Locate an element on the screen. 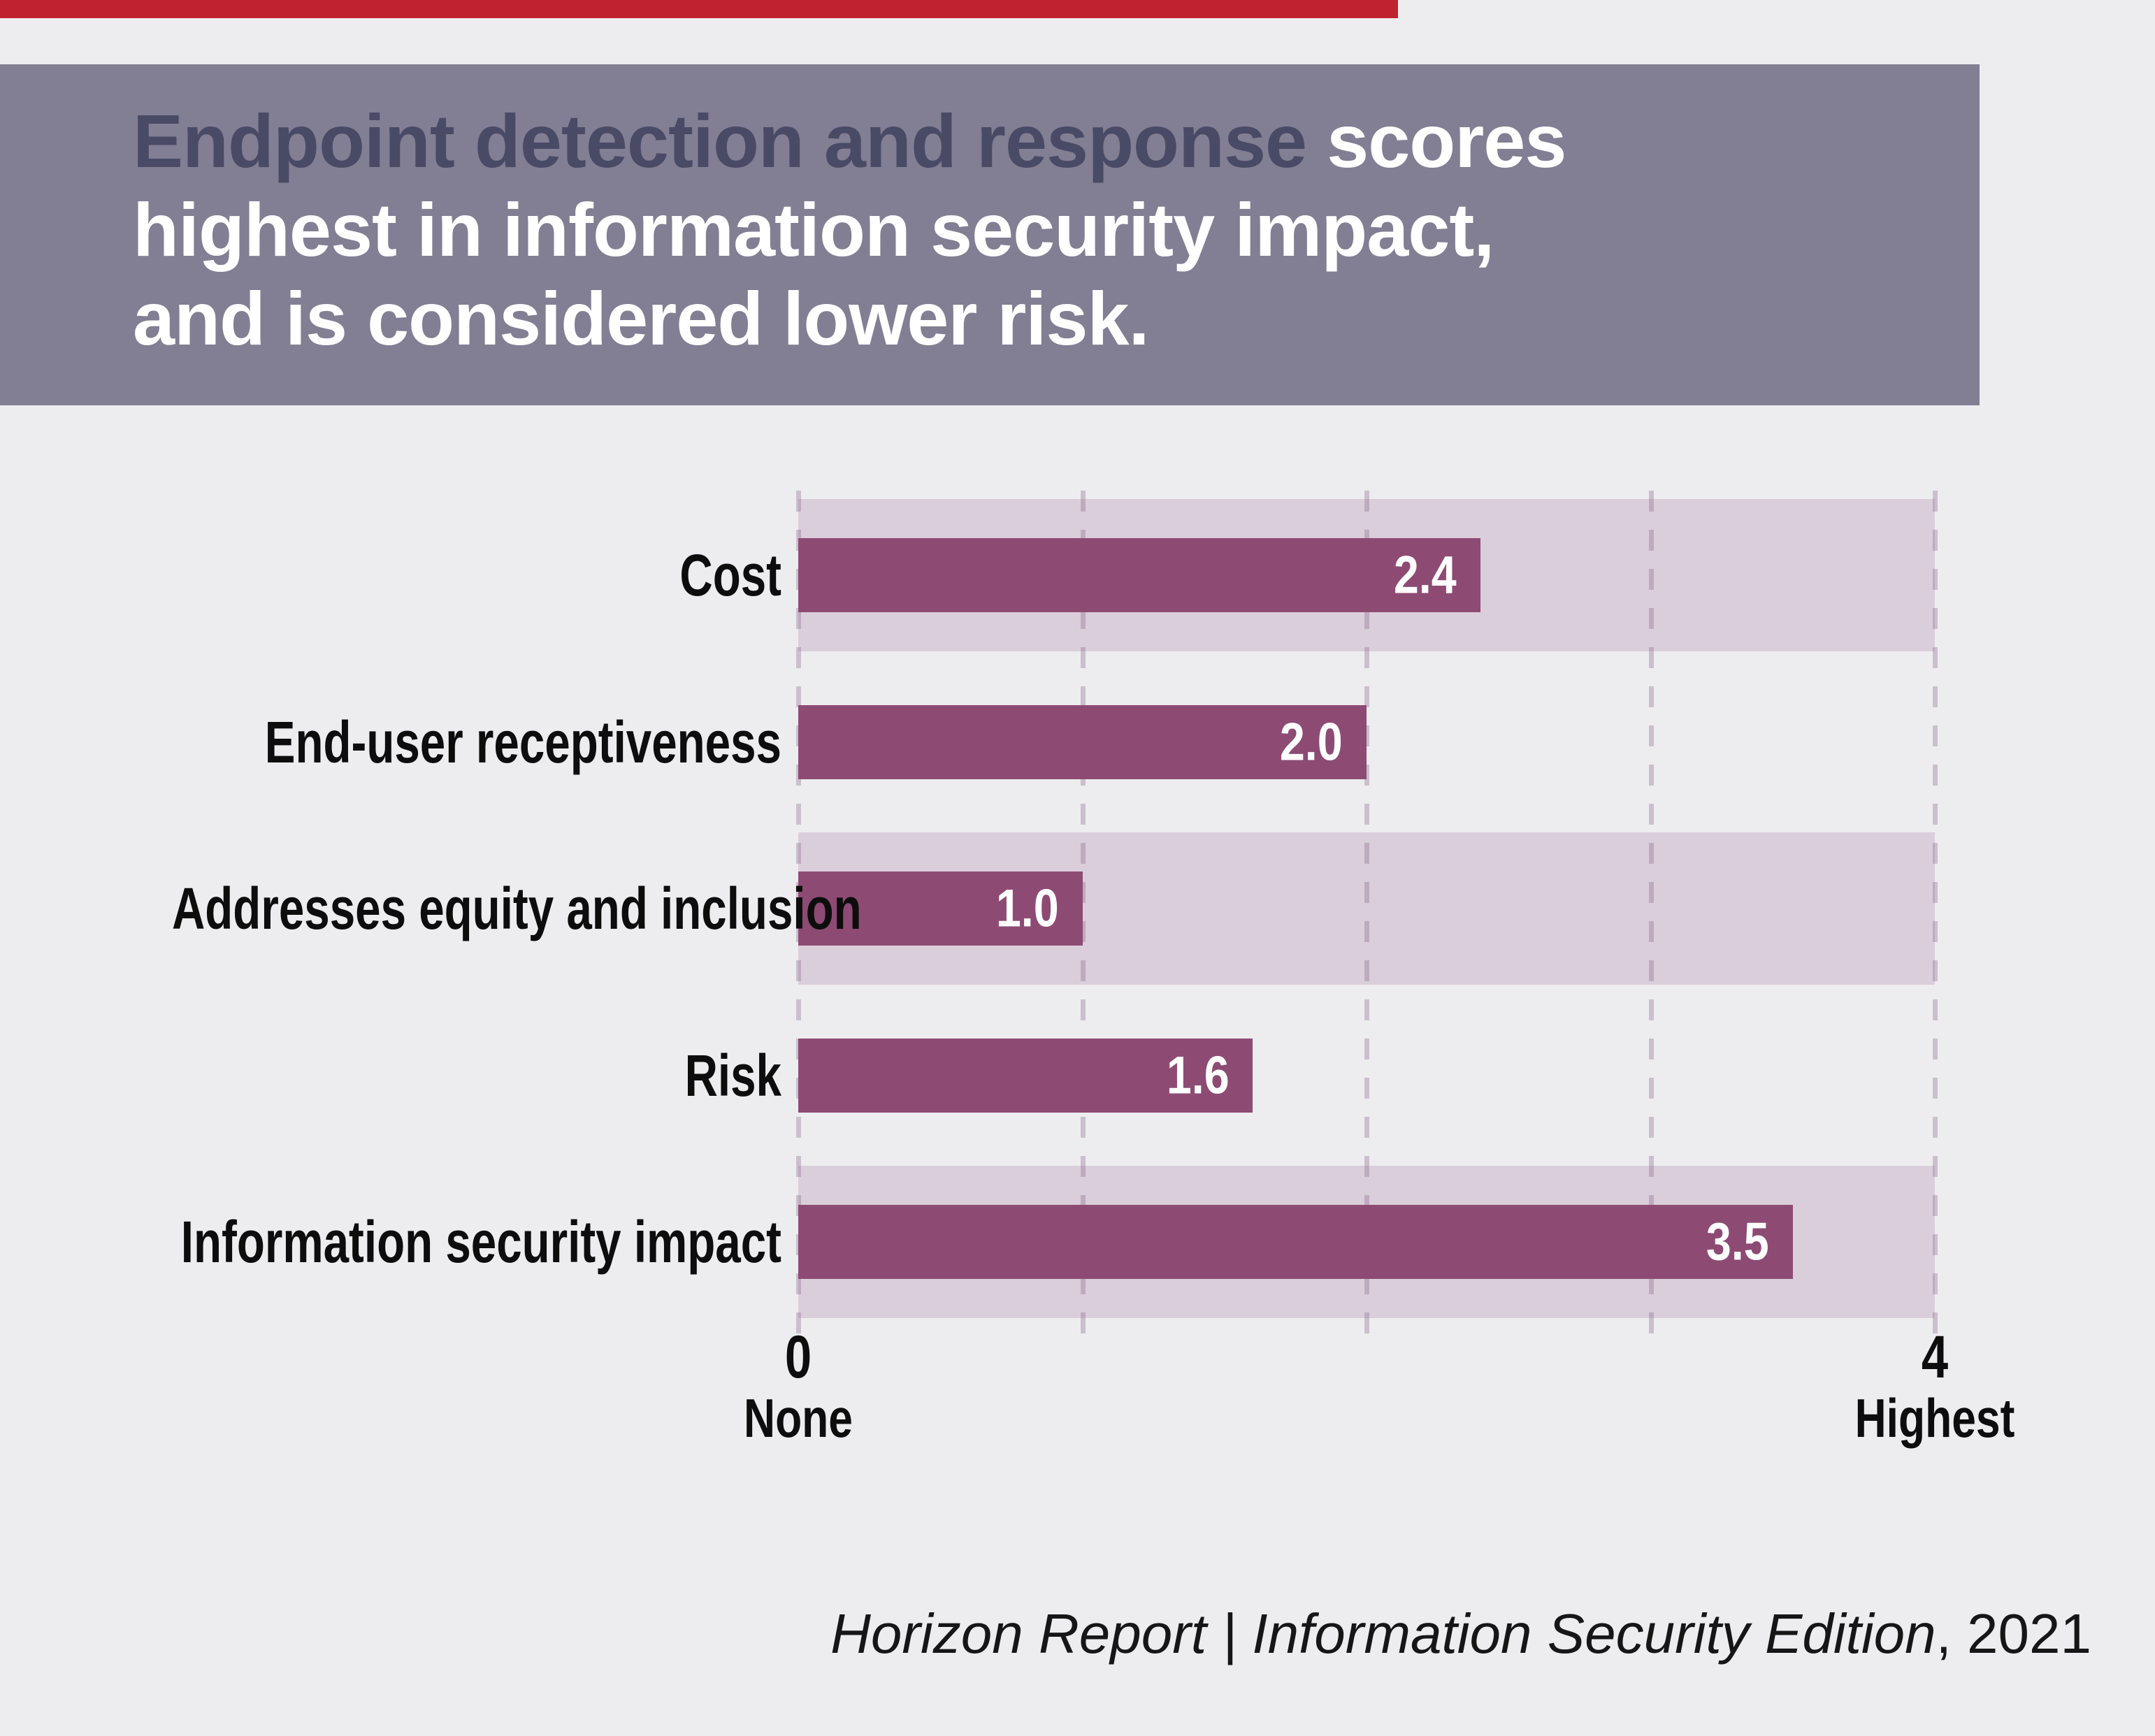  bar-value-label-1: 2.0 is located at coordinates (1311, 742).